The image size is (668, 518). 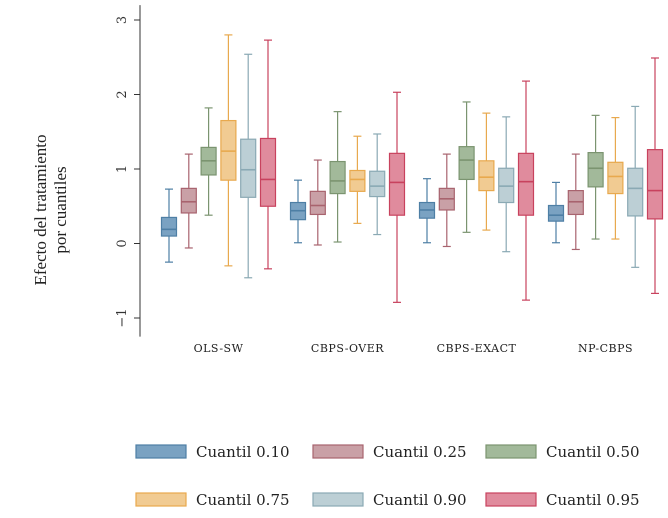 What do you see at coordinates (593, 500) in the screenshot?
I see `legend-label: Cuantil 0.95` at bounding box center [593, 500].